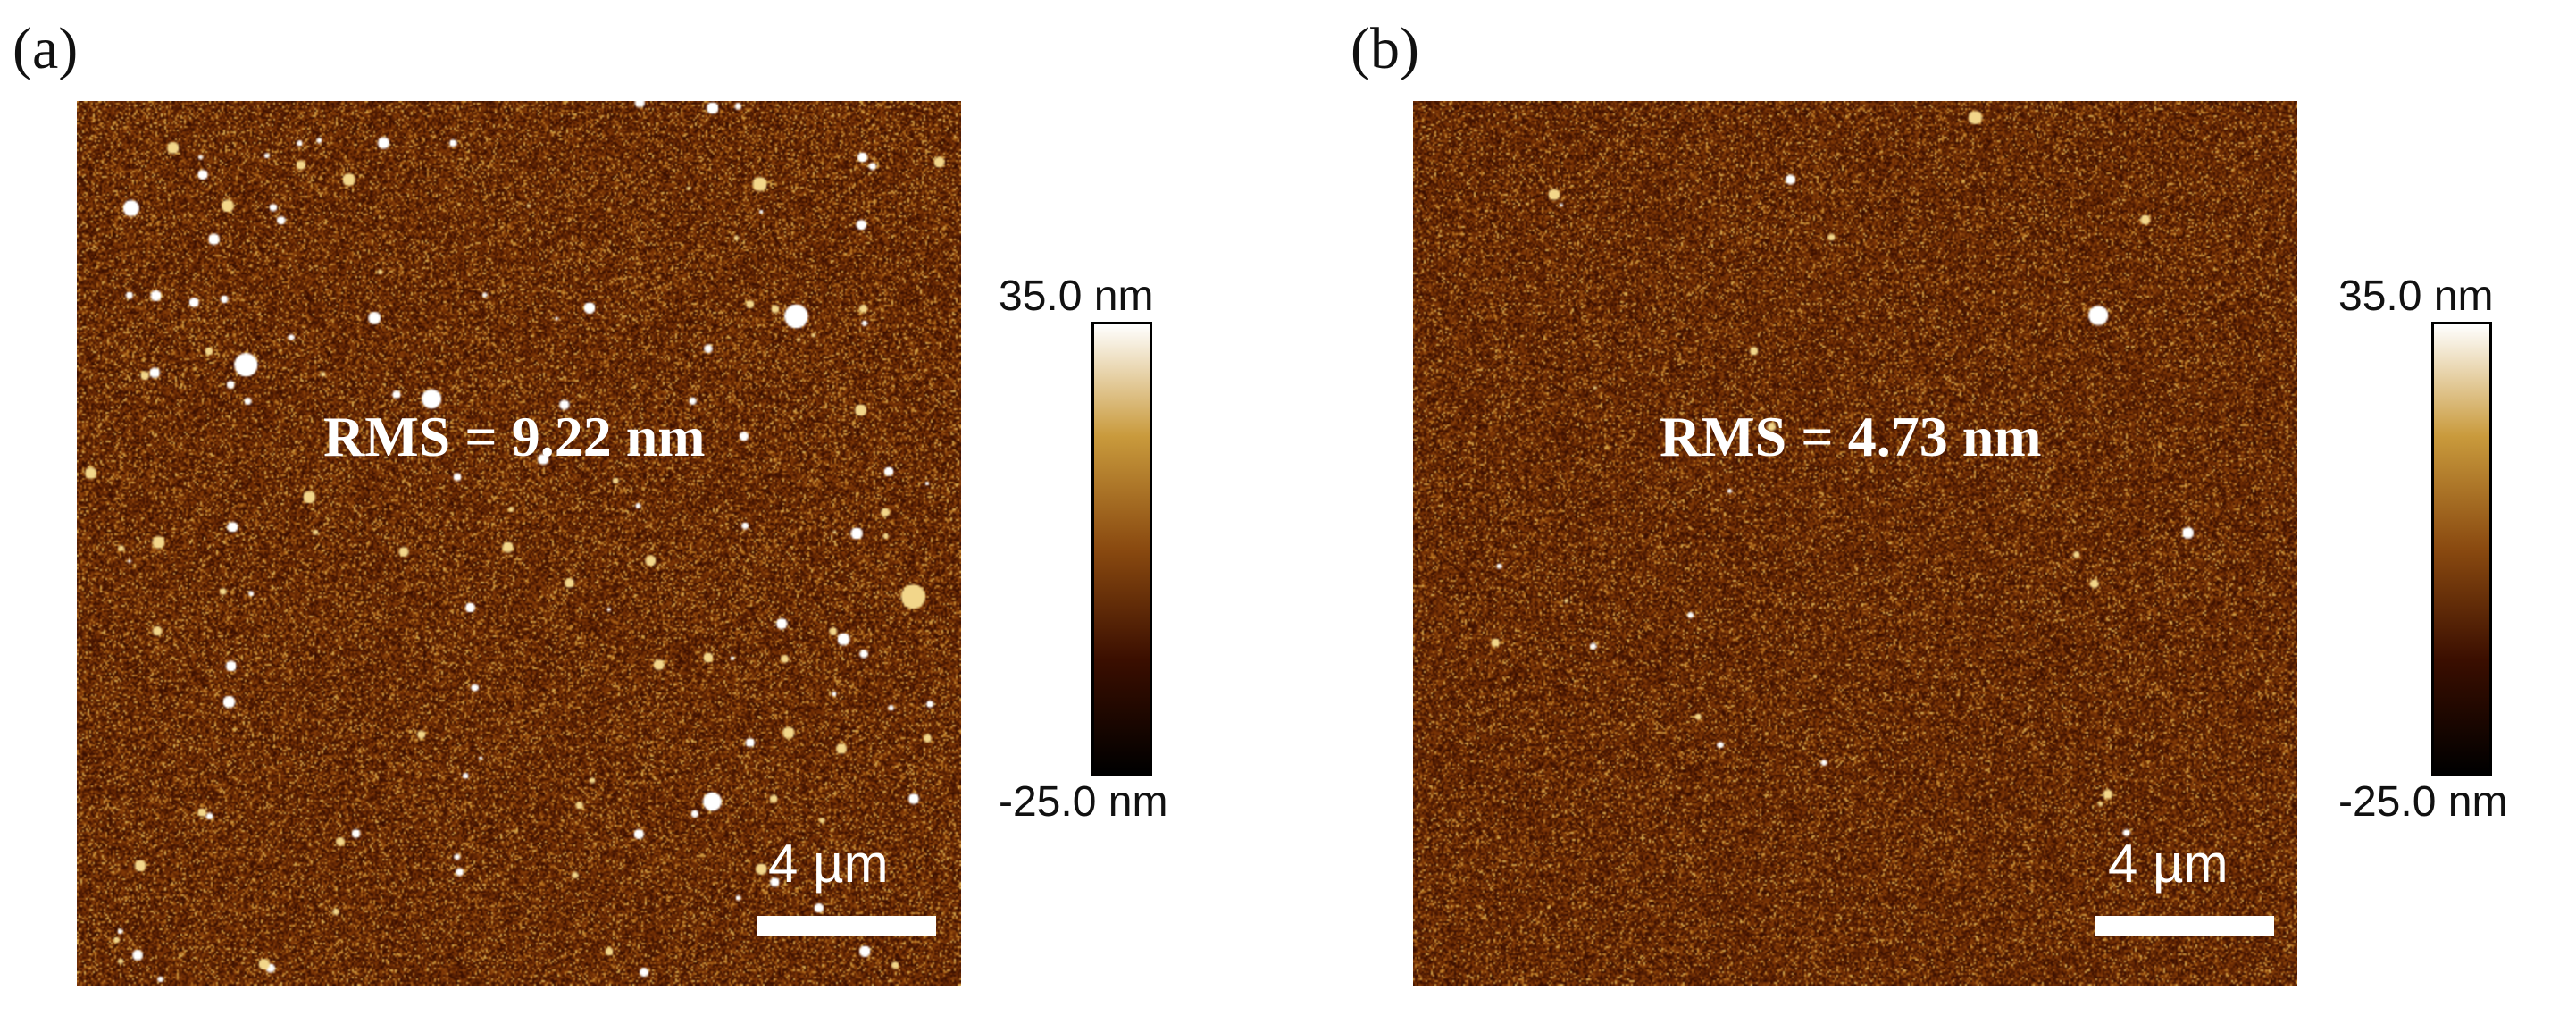 The height and width of the screenshot is (1024, 2576). Describe the element at coordinates (2416, 296) in the screenshot. I see `colorbar-max-label-b: 35.0 nm` at that location.